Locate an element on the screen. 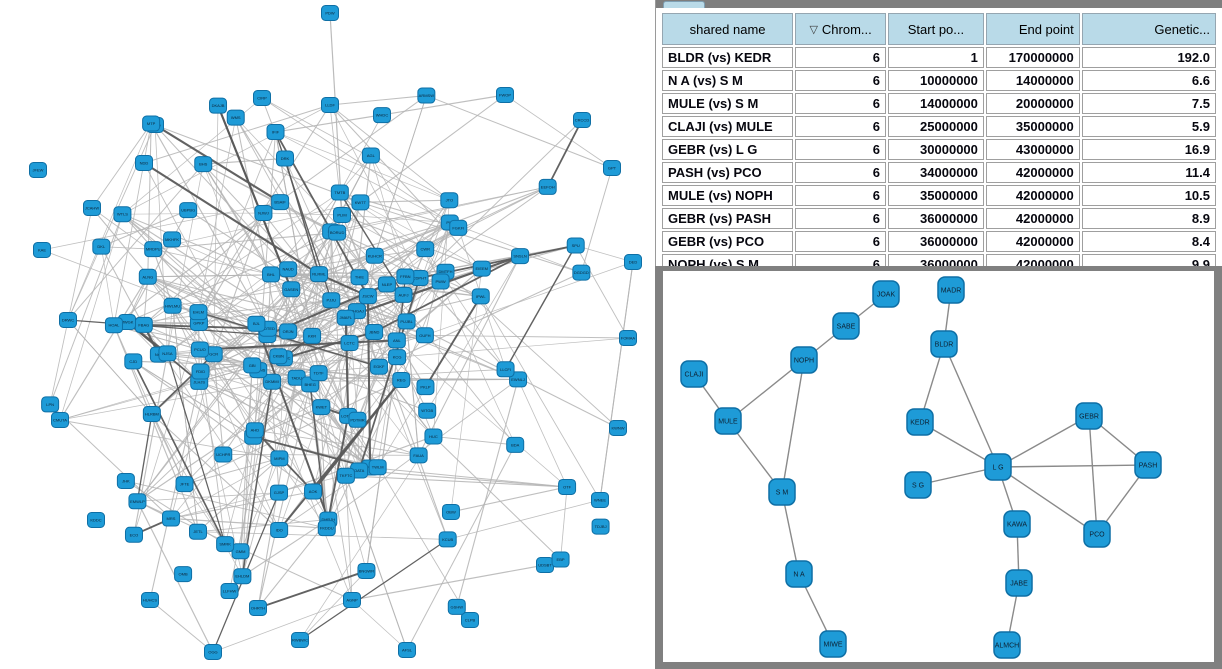 The width and height of the screenshot is (1222, 669). table-row: PASH (vs) PCO 6 34000000 42000000 11.4 is located at coordinates (939, 172).